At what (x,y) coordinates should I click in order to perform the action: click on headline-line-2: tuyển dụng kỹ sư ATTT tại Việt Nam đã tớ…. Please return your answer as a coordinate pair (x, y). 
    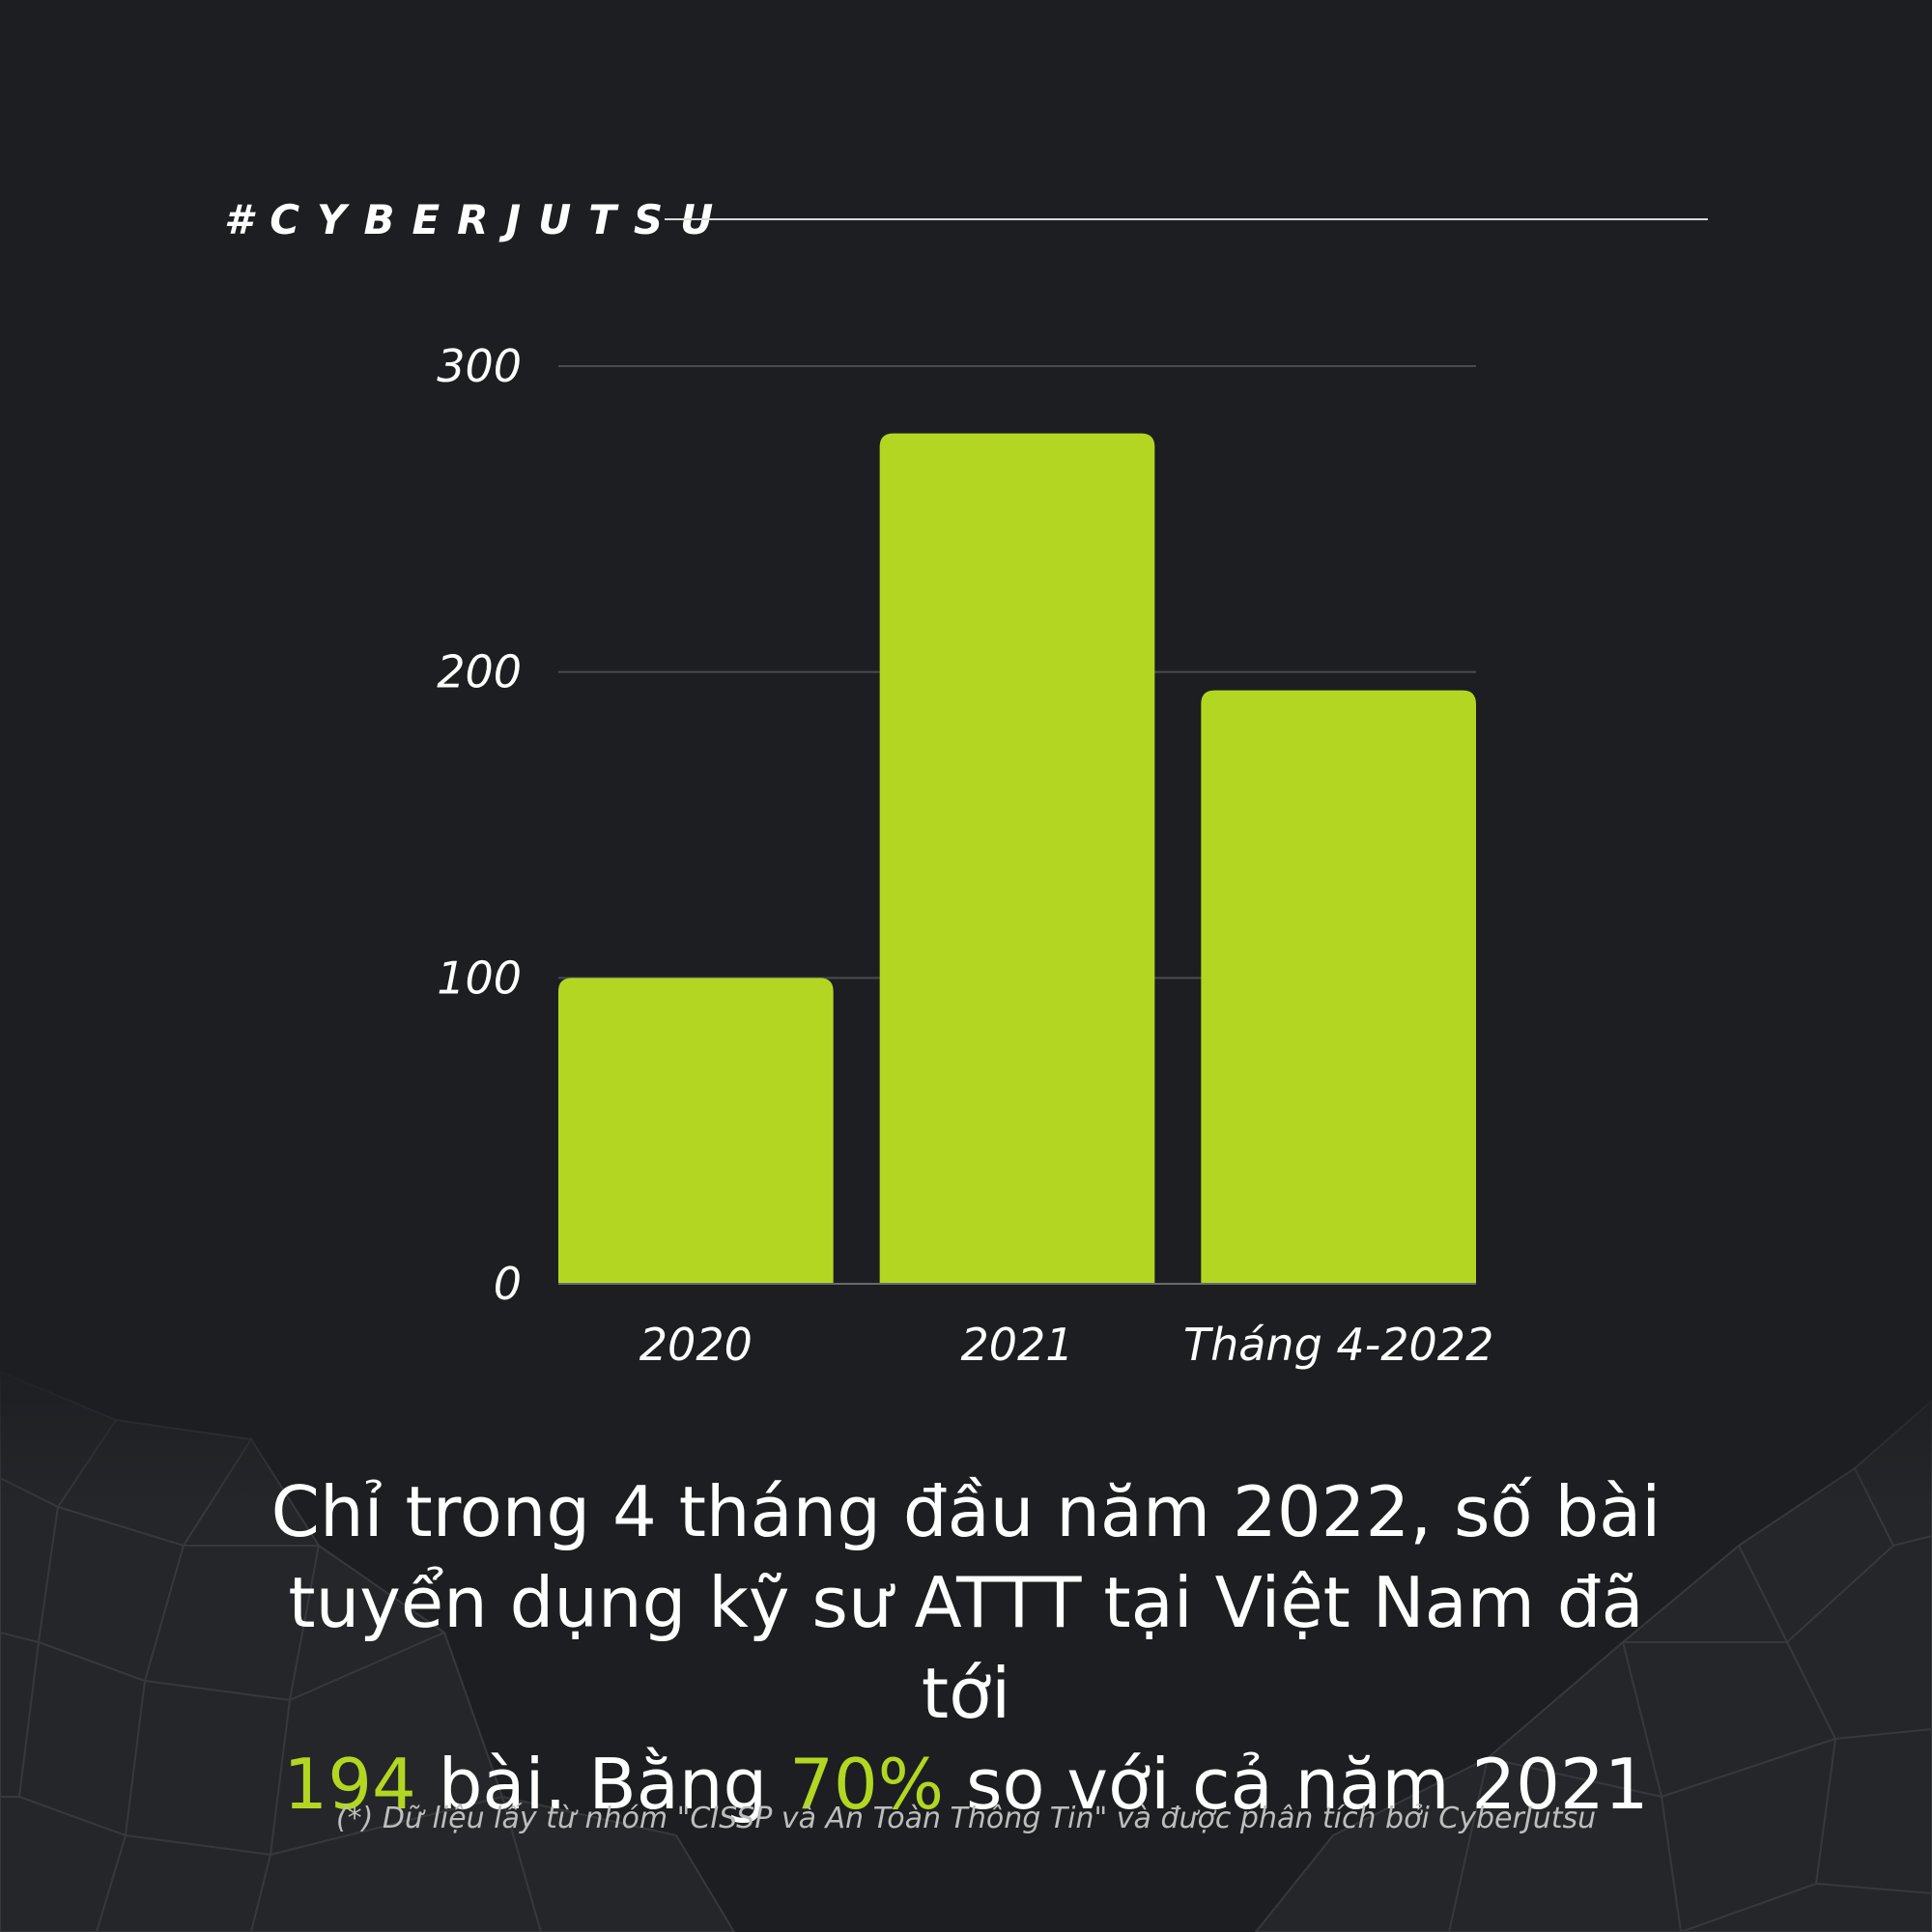
    Looking at the image, I should click on (966, 1648).